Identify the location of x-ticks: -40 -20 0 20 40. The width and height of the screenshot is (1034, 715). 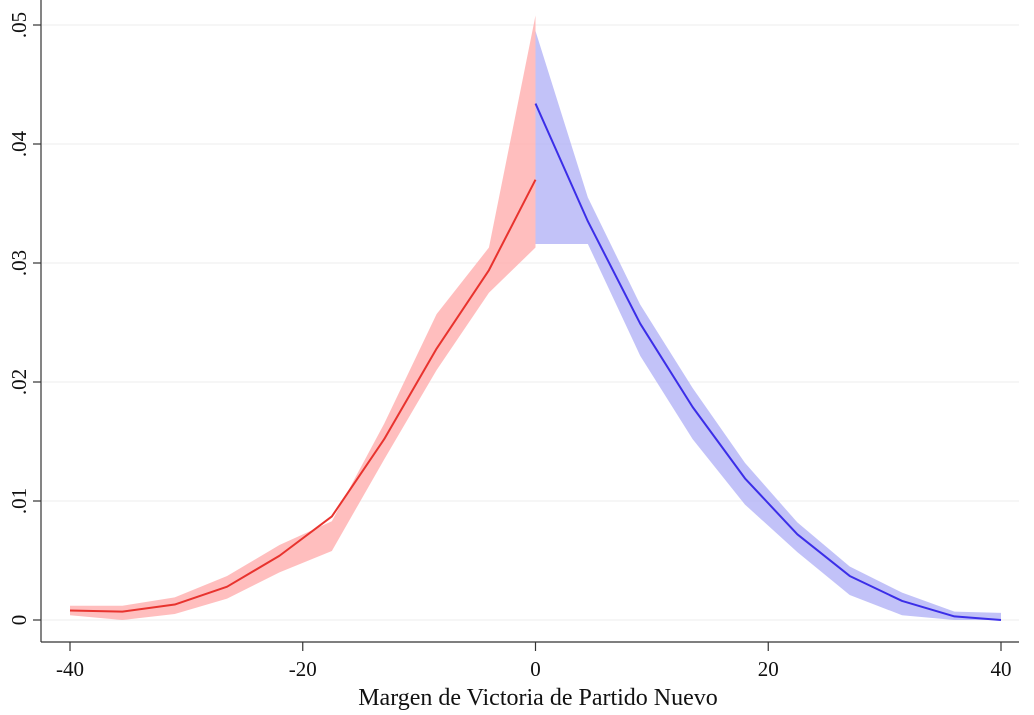
(534, 661).